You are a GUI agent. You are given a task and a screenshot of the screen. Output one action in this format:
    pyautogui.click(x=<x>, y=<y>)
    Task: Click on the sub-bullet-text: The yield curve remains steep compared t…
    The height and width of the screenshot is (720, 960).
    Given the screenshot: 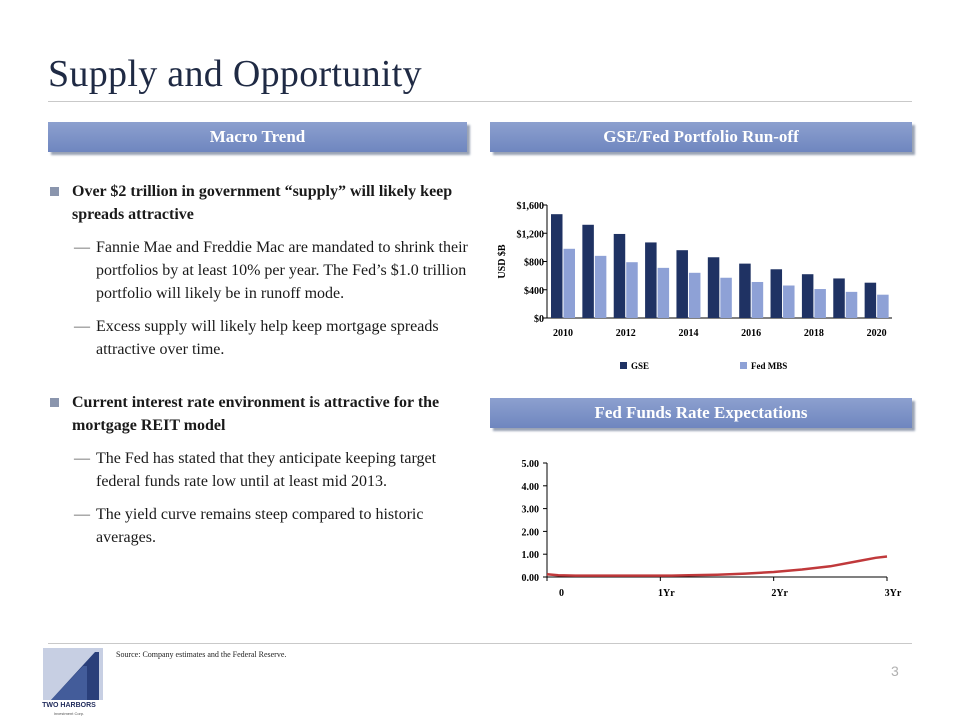 What is the action you would take?
    pyautogui.click(x=260, y=526)
    